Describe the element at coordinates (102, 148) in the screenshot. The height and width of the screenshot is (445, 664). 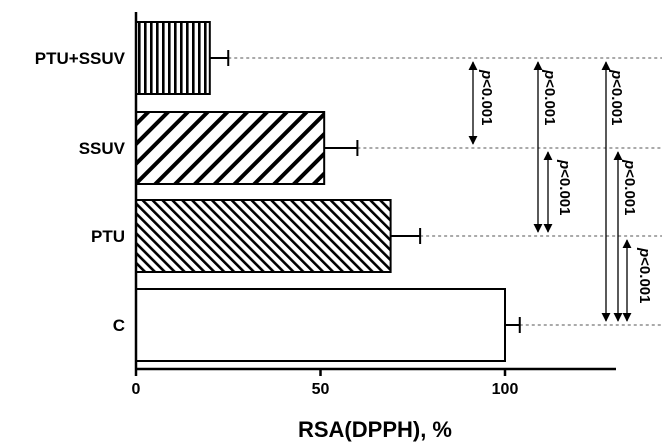
I see `category-label-ssuv: SSUV` at that location.